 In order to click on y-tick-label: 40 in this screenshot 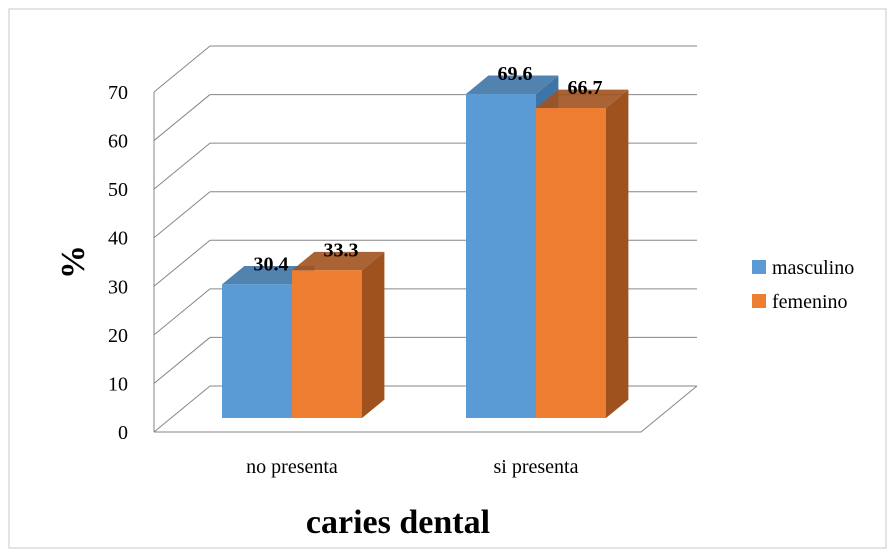, I will do `click(118, 239)`.